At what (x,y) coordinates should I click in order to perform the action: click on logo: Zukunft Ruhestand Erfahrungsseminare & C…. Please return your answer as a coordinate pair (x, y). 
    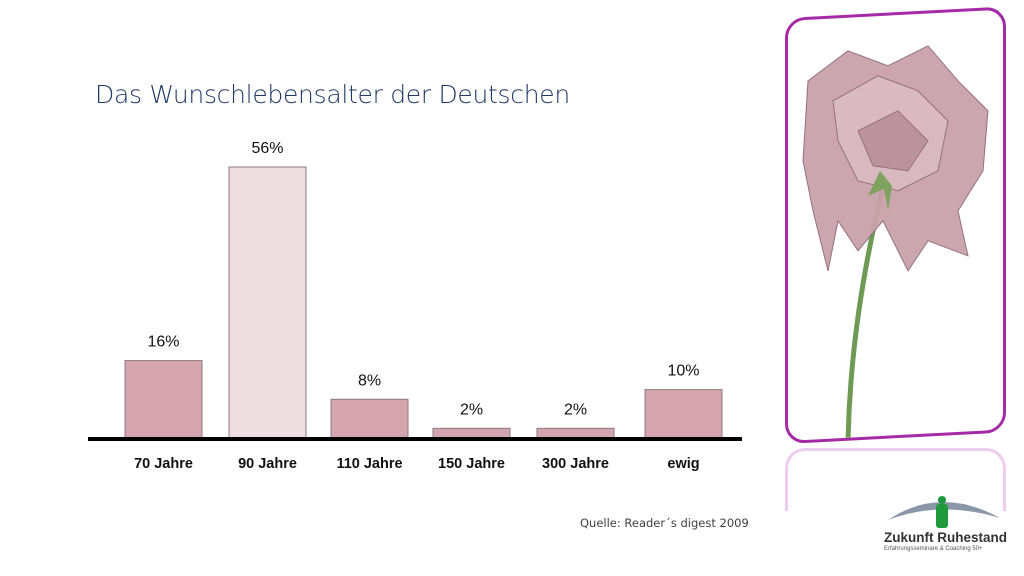
    Looking at the image, I should click on (945, 530).